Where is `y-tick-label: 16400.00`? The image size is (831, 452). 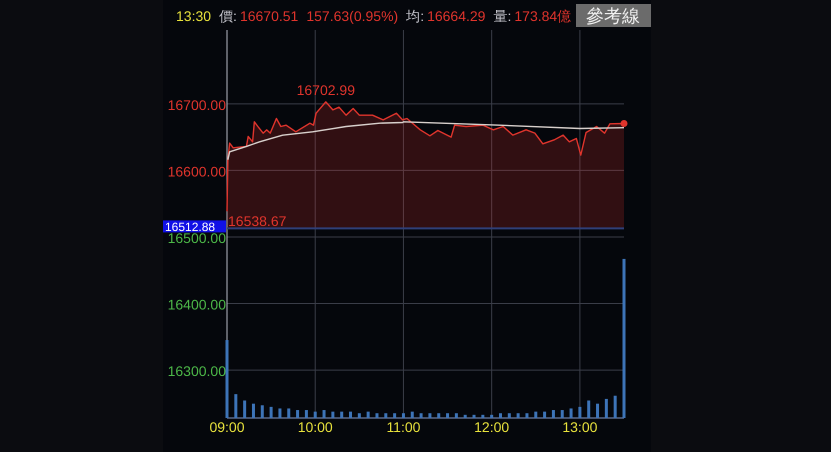
y-tick-label: 16400.00 is located at coordinates (197, 304).